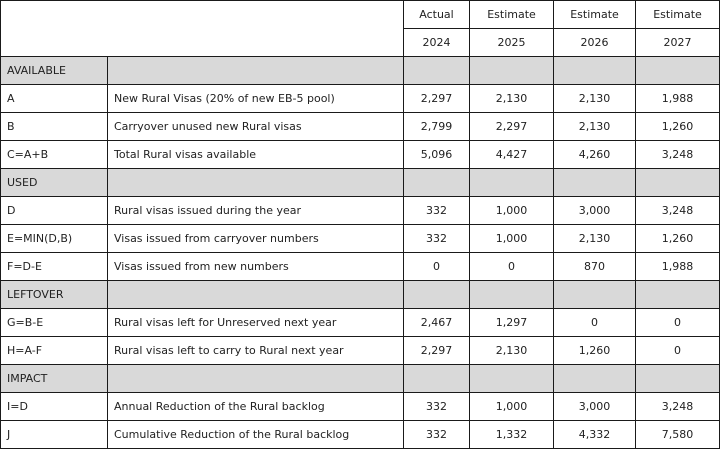  I want to click on header-year: 2027, so click(677, 42).